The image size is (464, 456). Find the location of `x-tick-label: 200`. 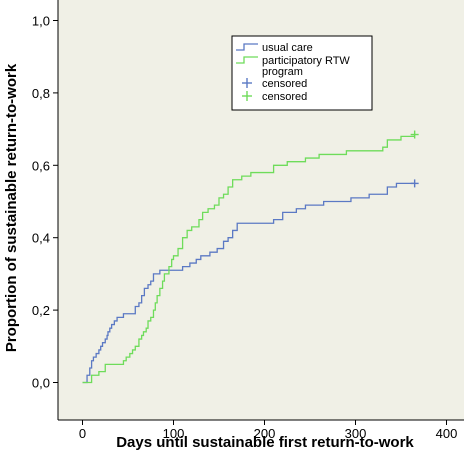

x-tick-label: 200 is located at coordinates (265, 433).